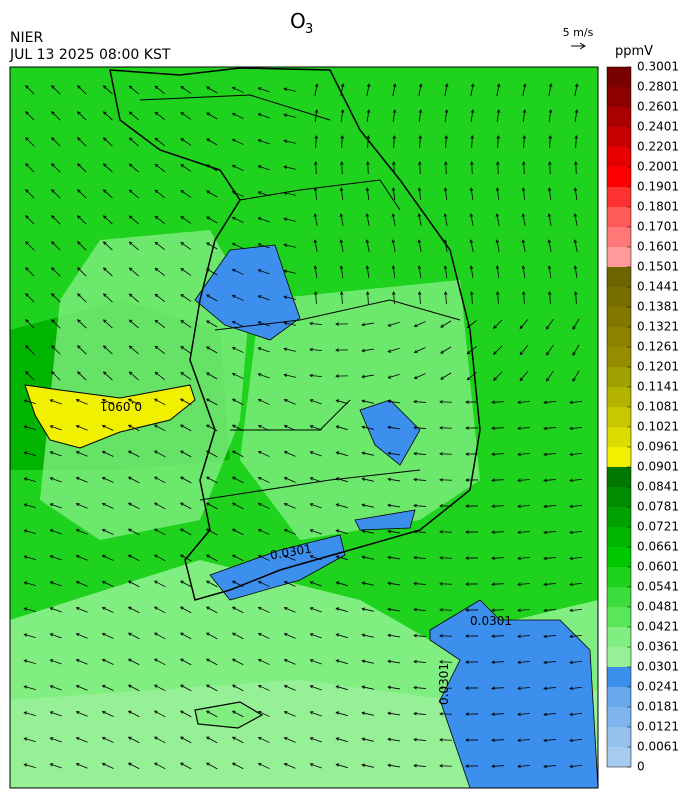 This screenshot has width=692, height=798. What do you see at coordinates (298, 21) in the screenshot?
I see `title: O` at bounding box center [298, 21].